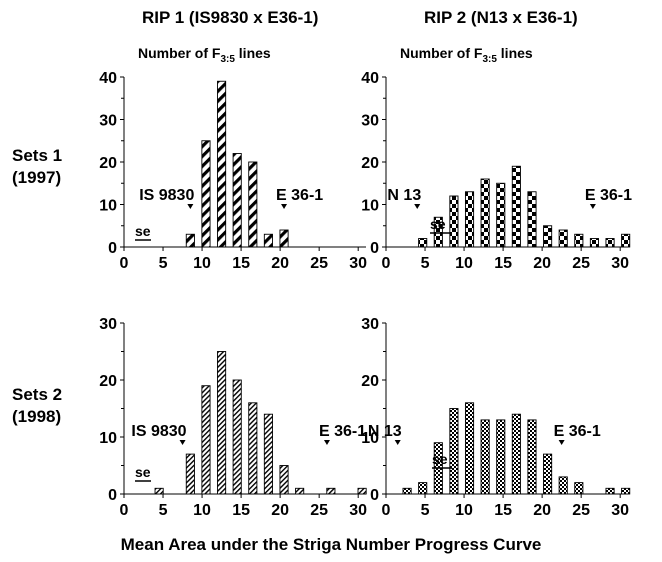 Image resolution: width=662 pixels, height=562 pixels. What do you see at coordinates (108, 163) in the screenshot?
I see `y-tick-label: 20` at bounding box center [108, 163].